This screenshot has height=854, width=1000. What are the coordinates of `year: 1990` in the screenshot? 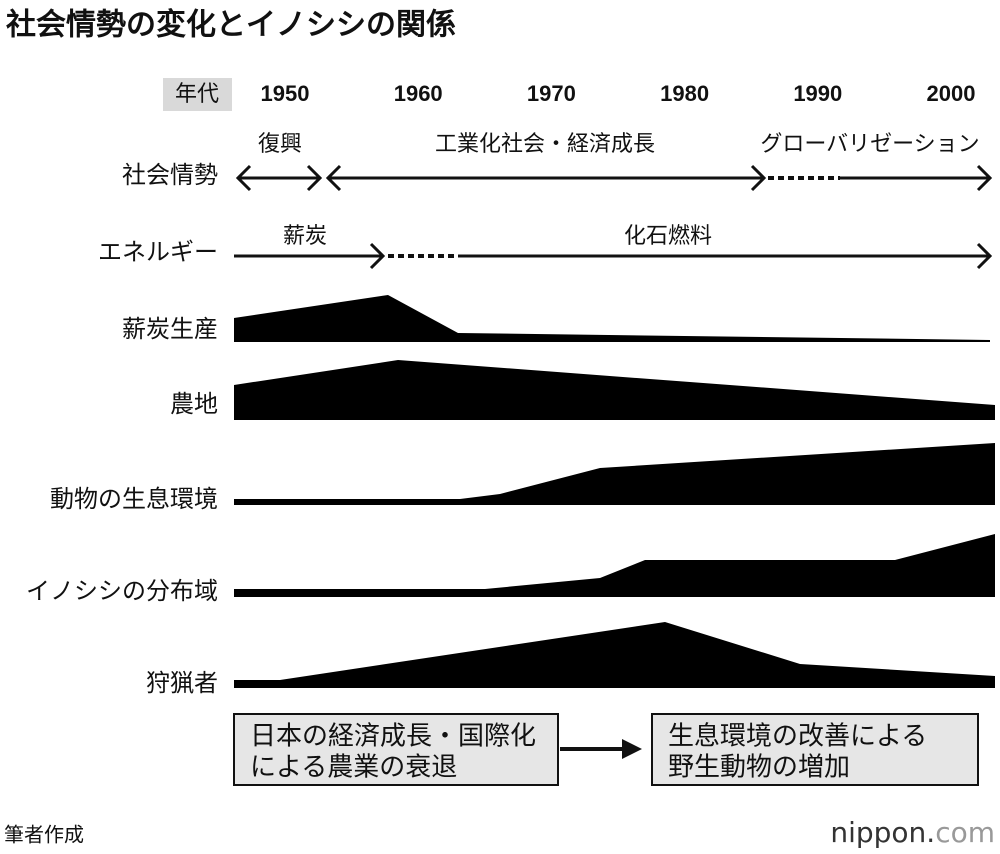 It's located at (817, 93).